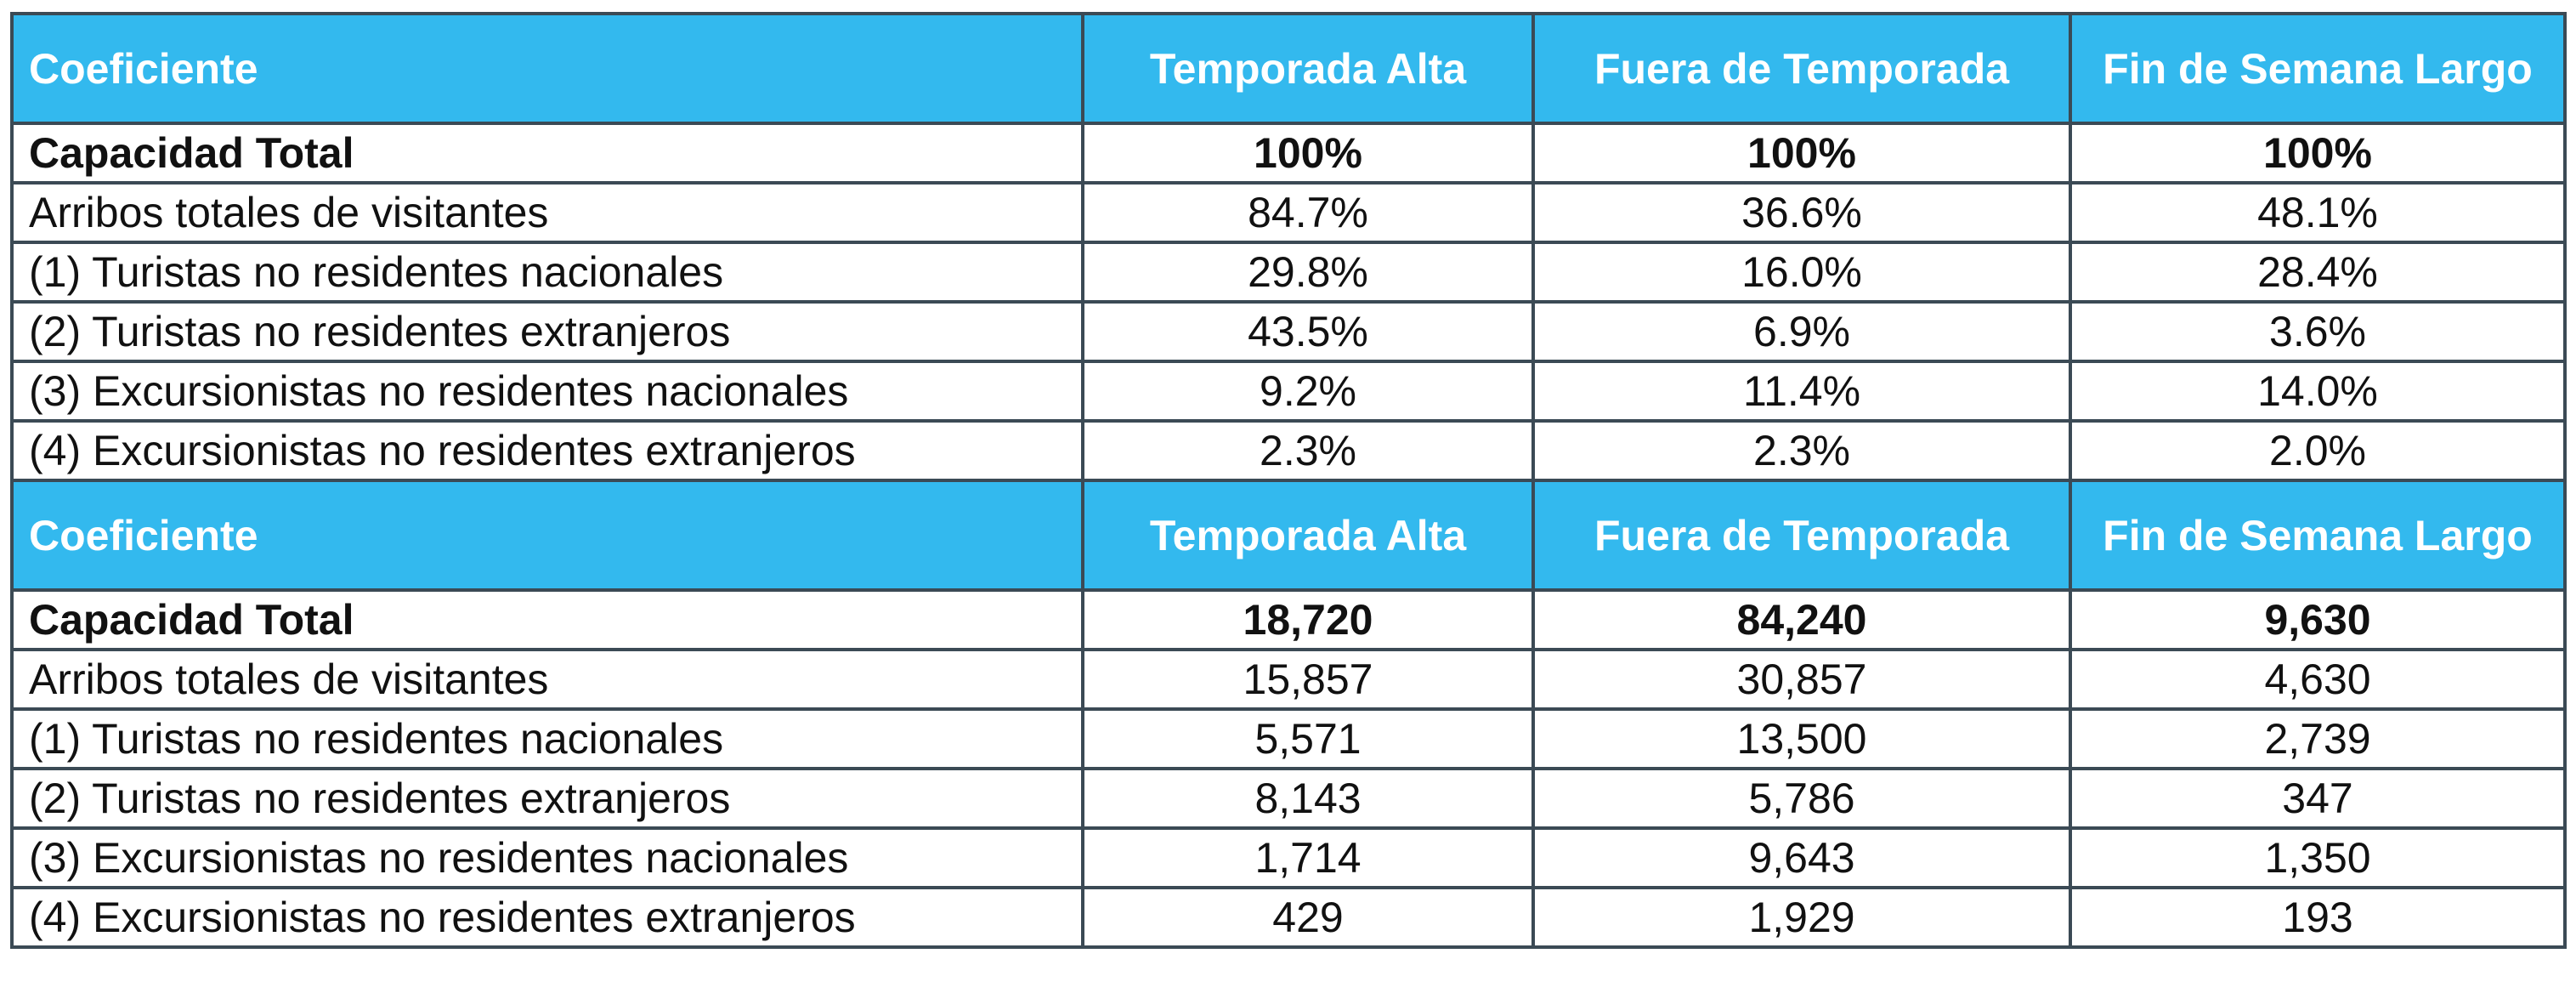  What do you see at coordinates (2318, 679) in the screenshot?
I see `cell-fin-de-semana-largo: 4,630` at bounding box center [2318, 679].